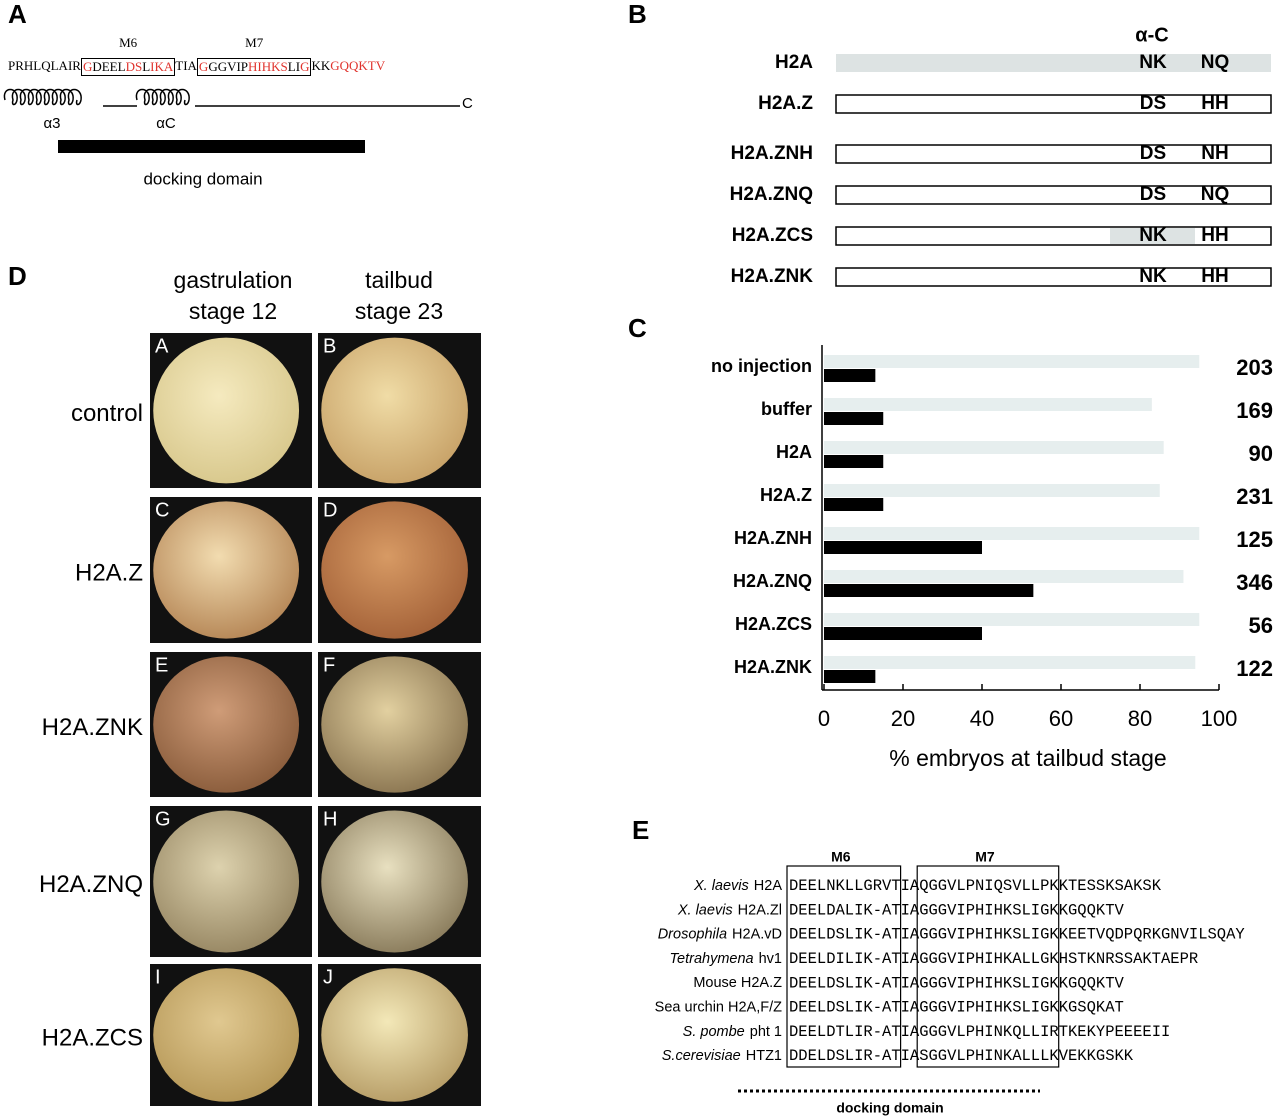 This screenshot has height=1119, width=1280. I want to click on species-protein: H2A.Zl, so click(760, 910).